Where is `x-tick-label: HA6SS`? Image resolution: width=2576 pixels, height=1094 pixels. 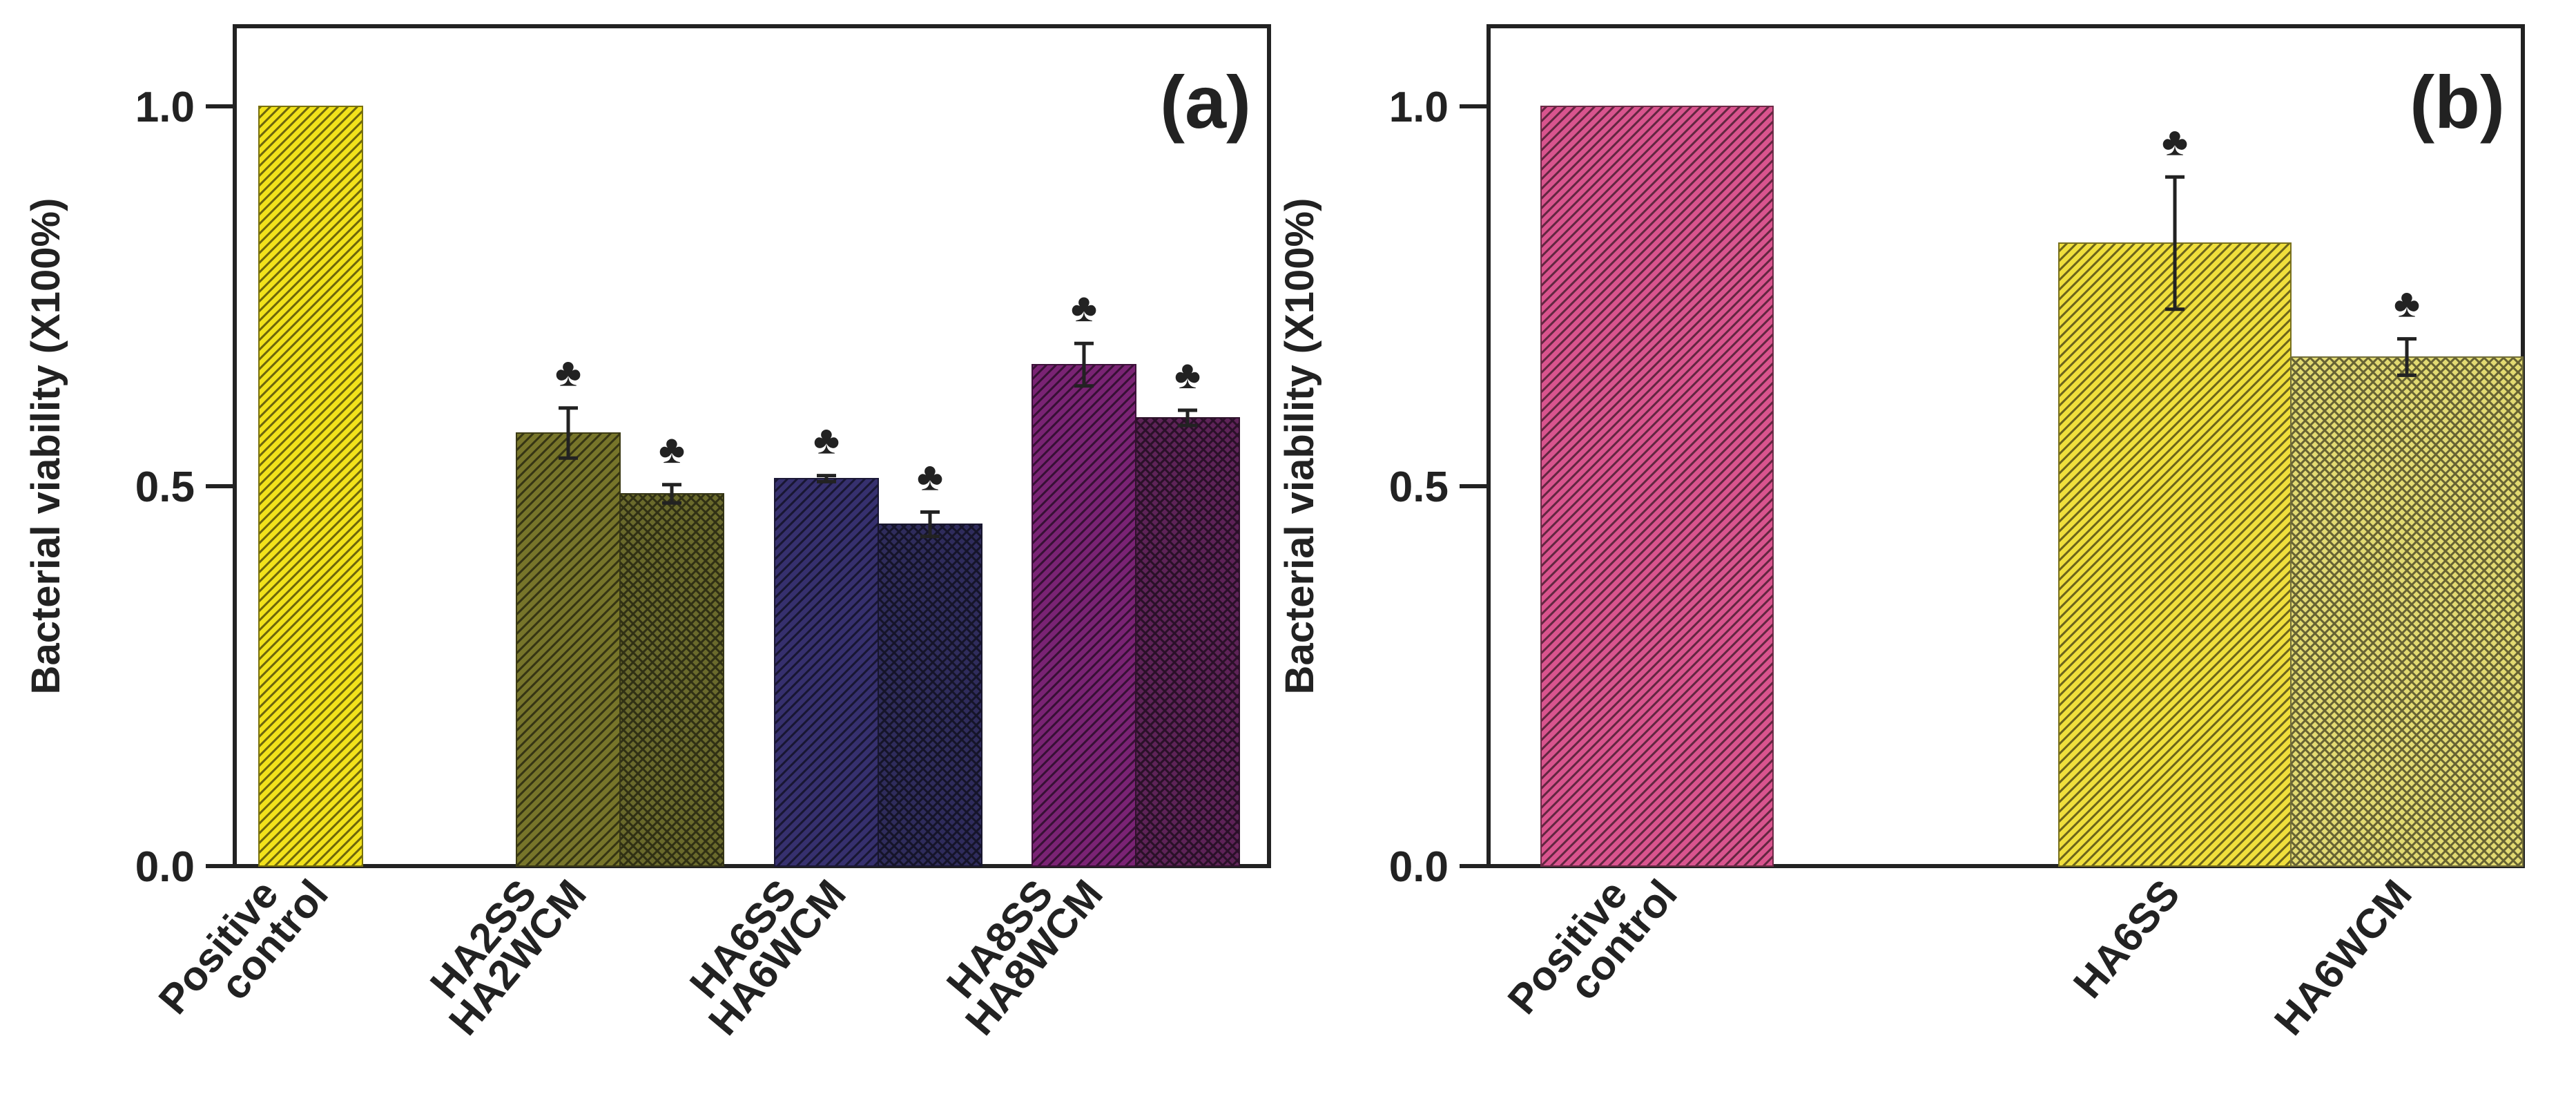 x-tick-label: HA6SS is located at coordinates (2126, 938).